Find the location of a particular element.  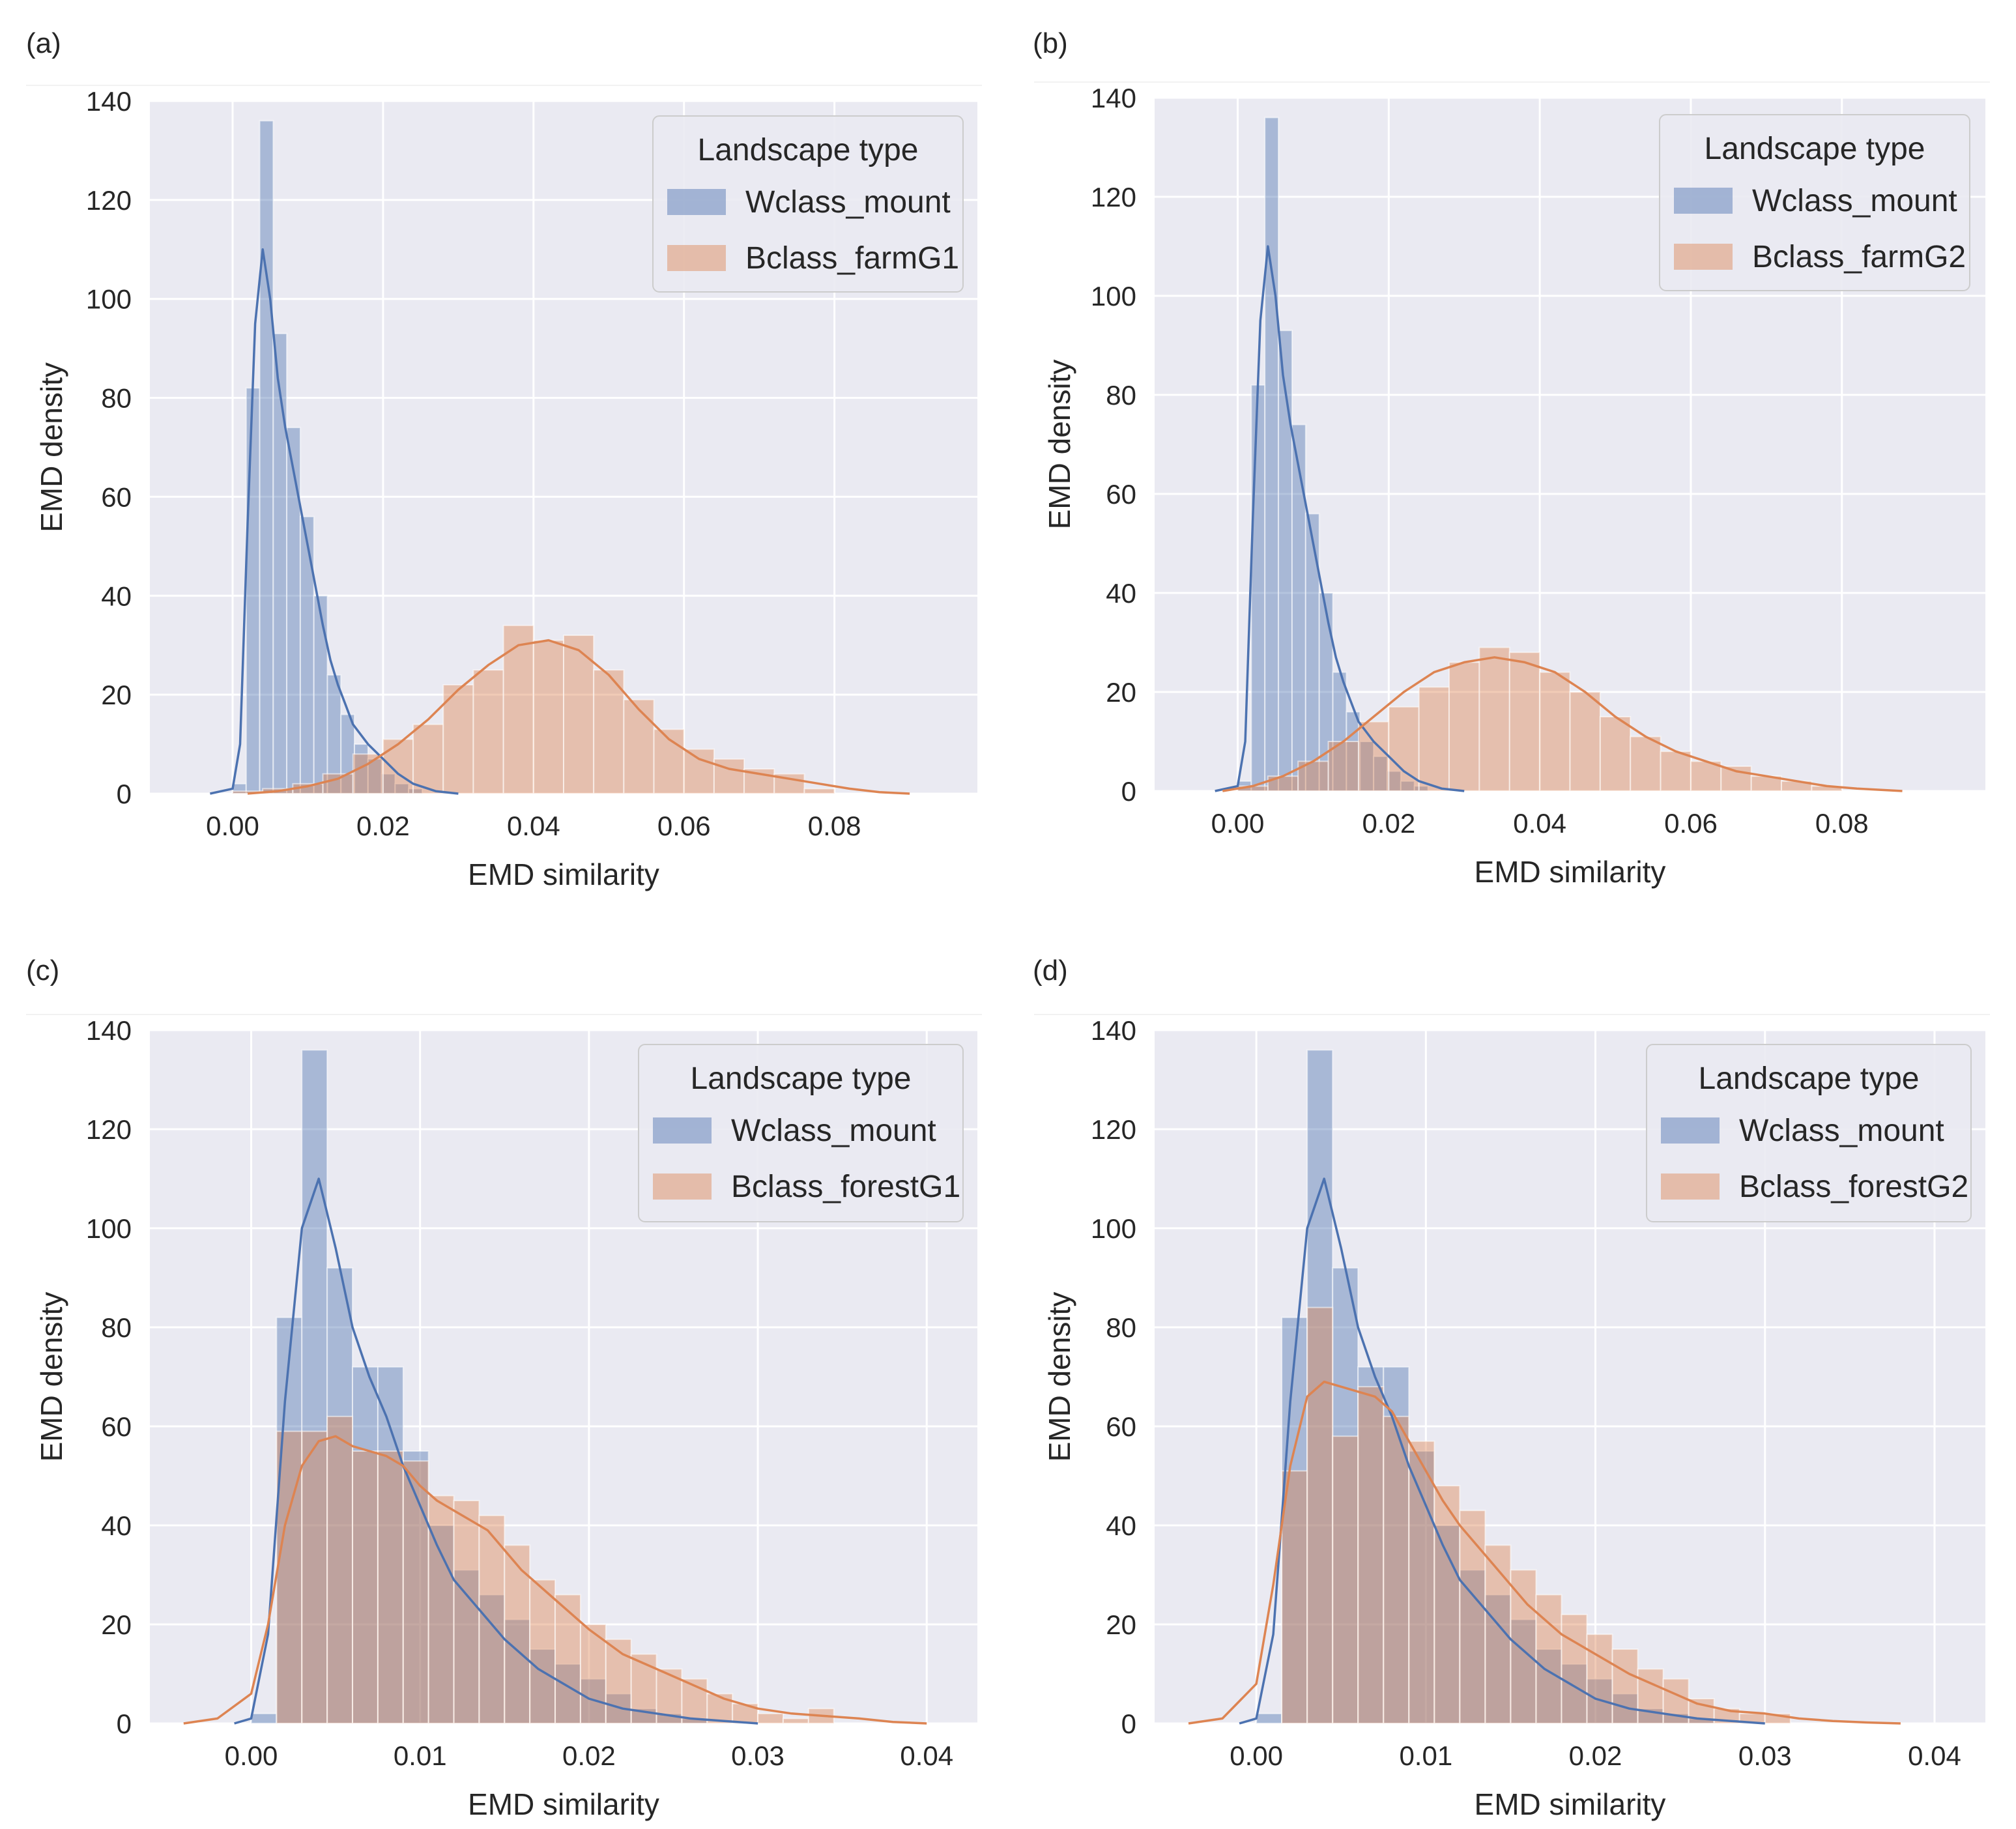

legend-entry-label: Bclass_farmG1 is located at coordinates (852, 258).